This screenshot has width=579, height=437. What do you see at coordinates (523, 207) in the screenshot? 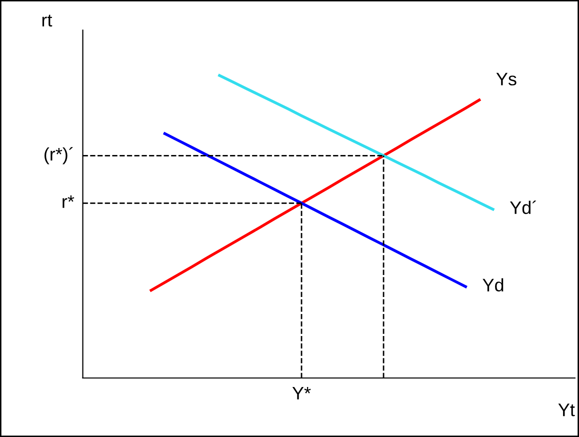
I see `series-label: Yd´` at bounding box center [523, 207].